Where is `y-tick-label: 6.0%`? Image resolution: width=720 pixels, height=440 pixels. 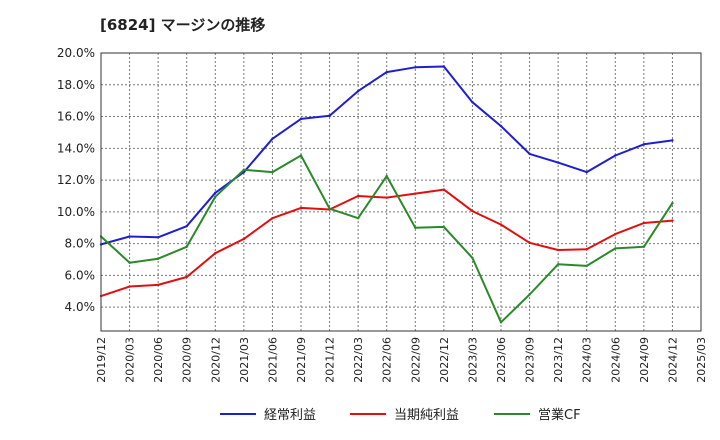
y-tick-label: 6.0% is located at coordinates (80, 275).